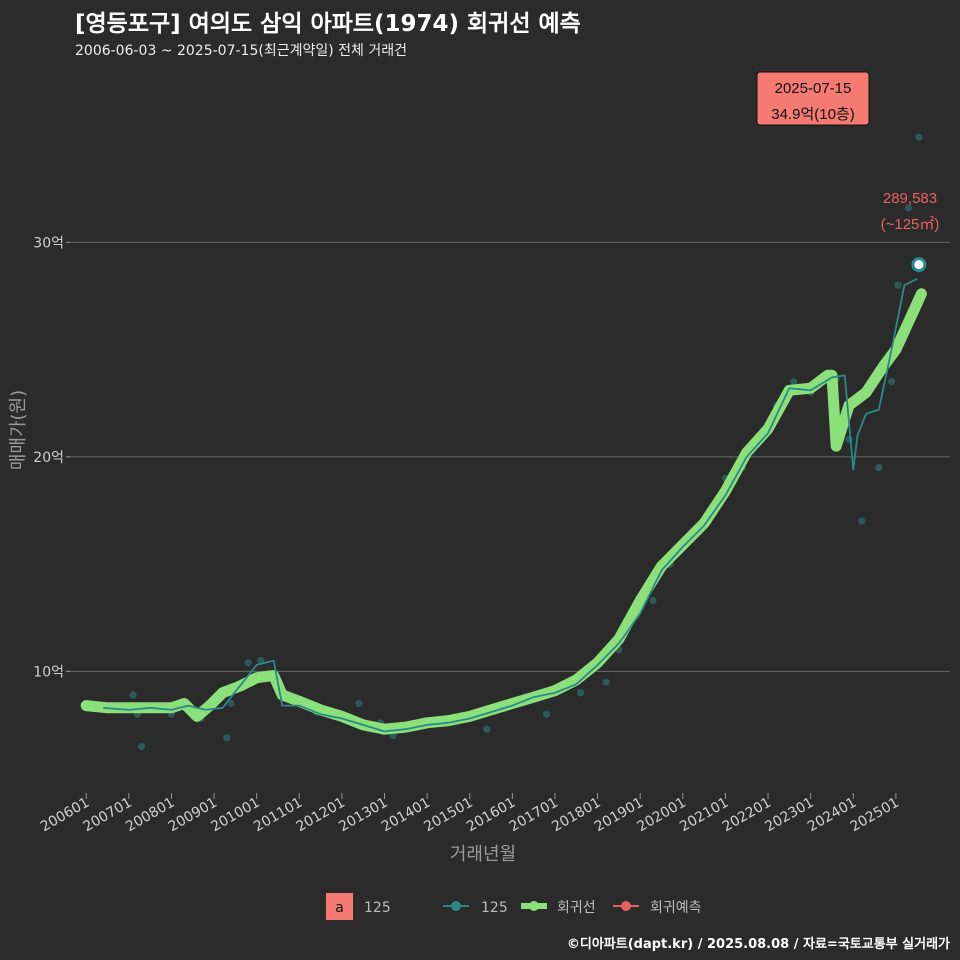 The height and width of the screenshot is (960, 960). Describe the element at coordinates (534, 906) in the screenshot. I see `legend-regression-dot-icon` at that location.